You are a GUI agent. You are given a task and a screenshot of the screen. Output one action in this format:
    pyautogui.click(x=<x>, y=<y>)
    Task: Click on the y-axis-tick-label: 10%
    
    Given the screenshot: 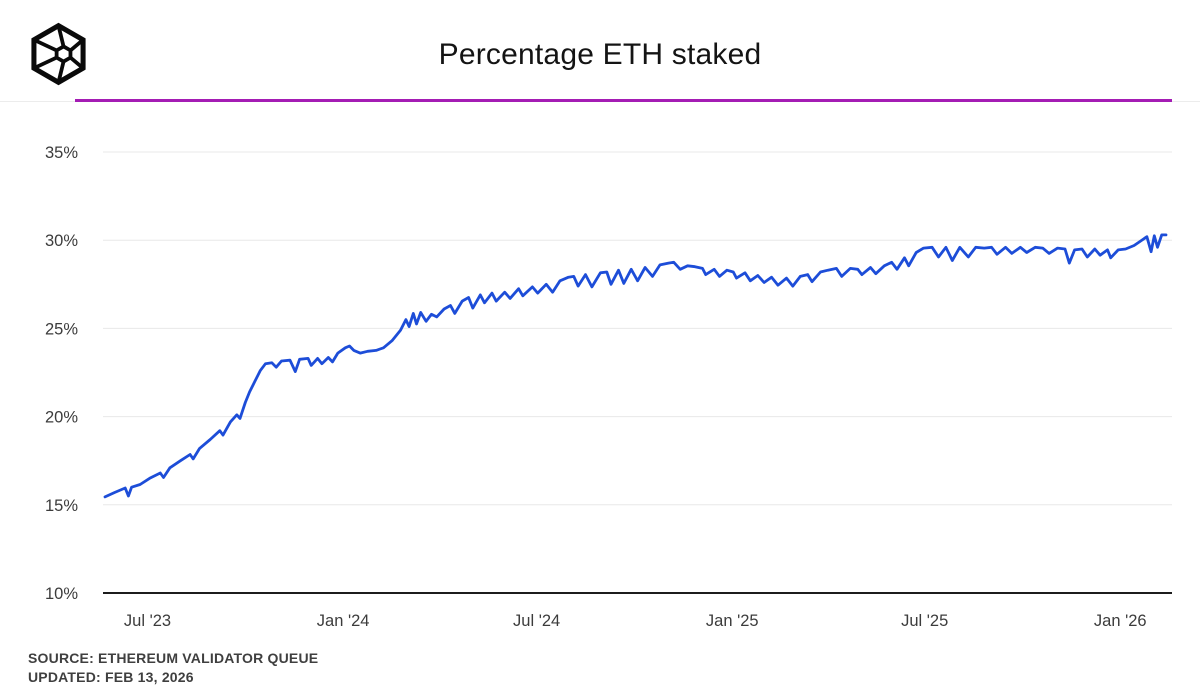 What is the action you would take?
    pyautogui.click(x=61, y=594)
    